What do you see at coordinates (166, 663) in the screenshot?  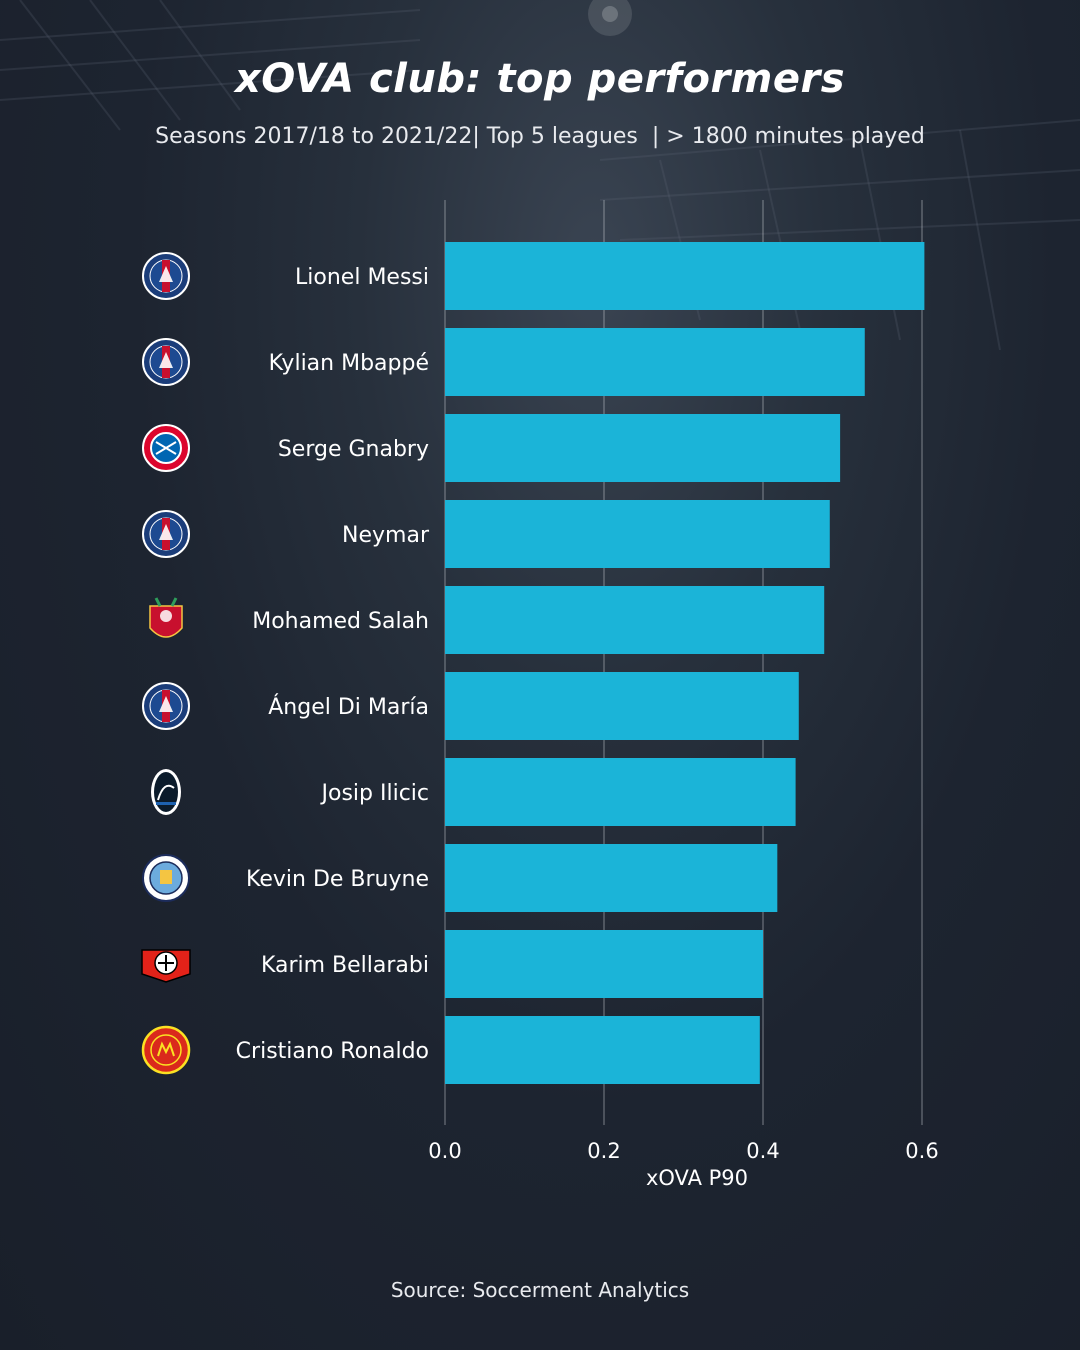 I see `logo-layer` at bounding box center [166, 663].